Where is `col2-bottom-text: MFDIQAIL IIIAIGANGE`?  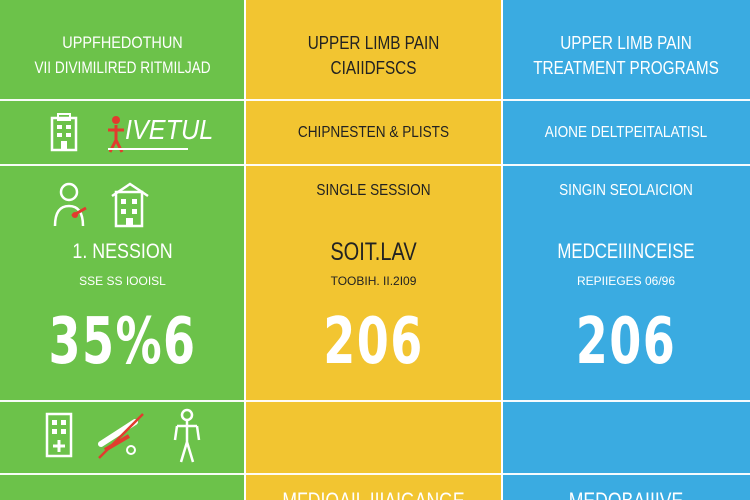
col2-bottom-text: MFDIQAIL IIIAIGANGE is located at coordinates (374, 494).